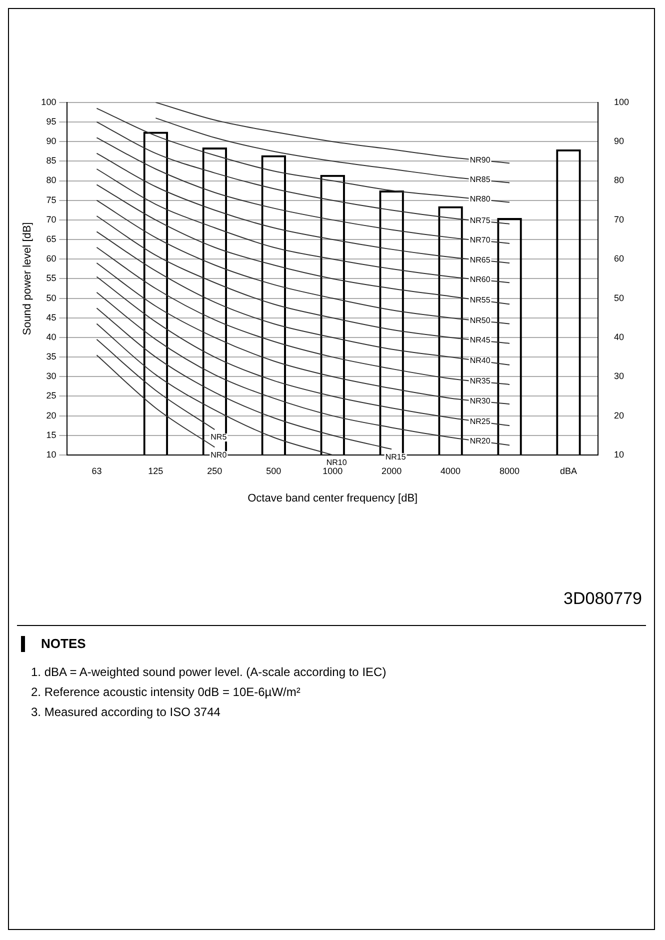 The width and height of the screenshot is (665, 940). What do you see at coordinates (450, 471) in the screenshot?
I see `x-tick-label: 4000` at bounding box center [450, 471].